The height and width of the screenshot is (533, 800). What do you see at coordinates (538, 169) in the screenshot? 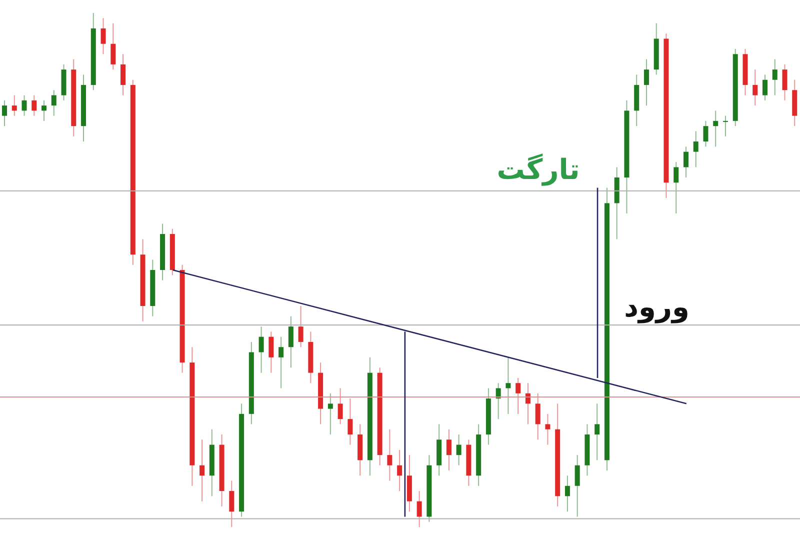
I see `annotation: تارگت` at bounding box center [538, 169].